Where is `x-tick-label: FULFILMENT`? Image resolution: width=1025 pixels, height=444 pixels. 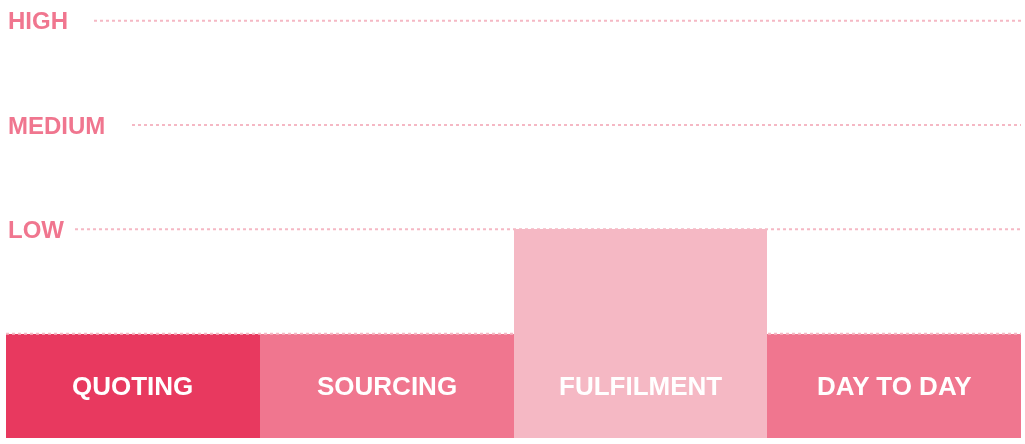
x-tick-label: FULFILMENT is located at coordinates (641, 386).